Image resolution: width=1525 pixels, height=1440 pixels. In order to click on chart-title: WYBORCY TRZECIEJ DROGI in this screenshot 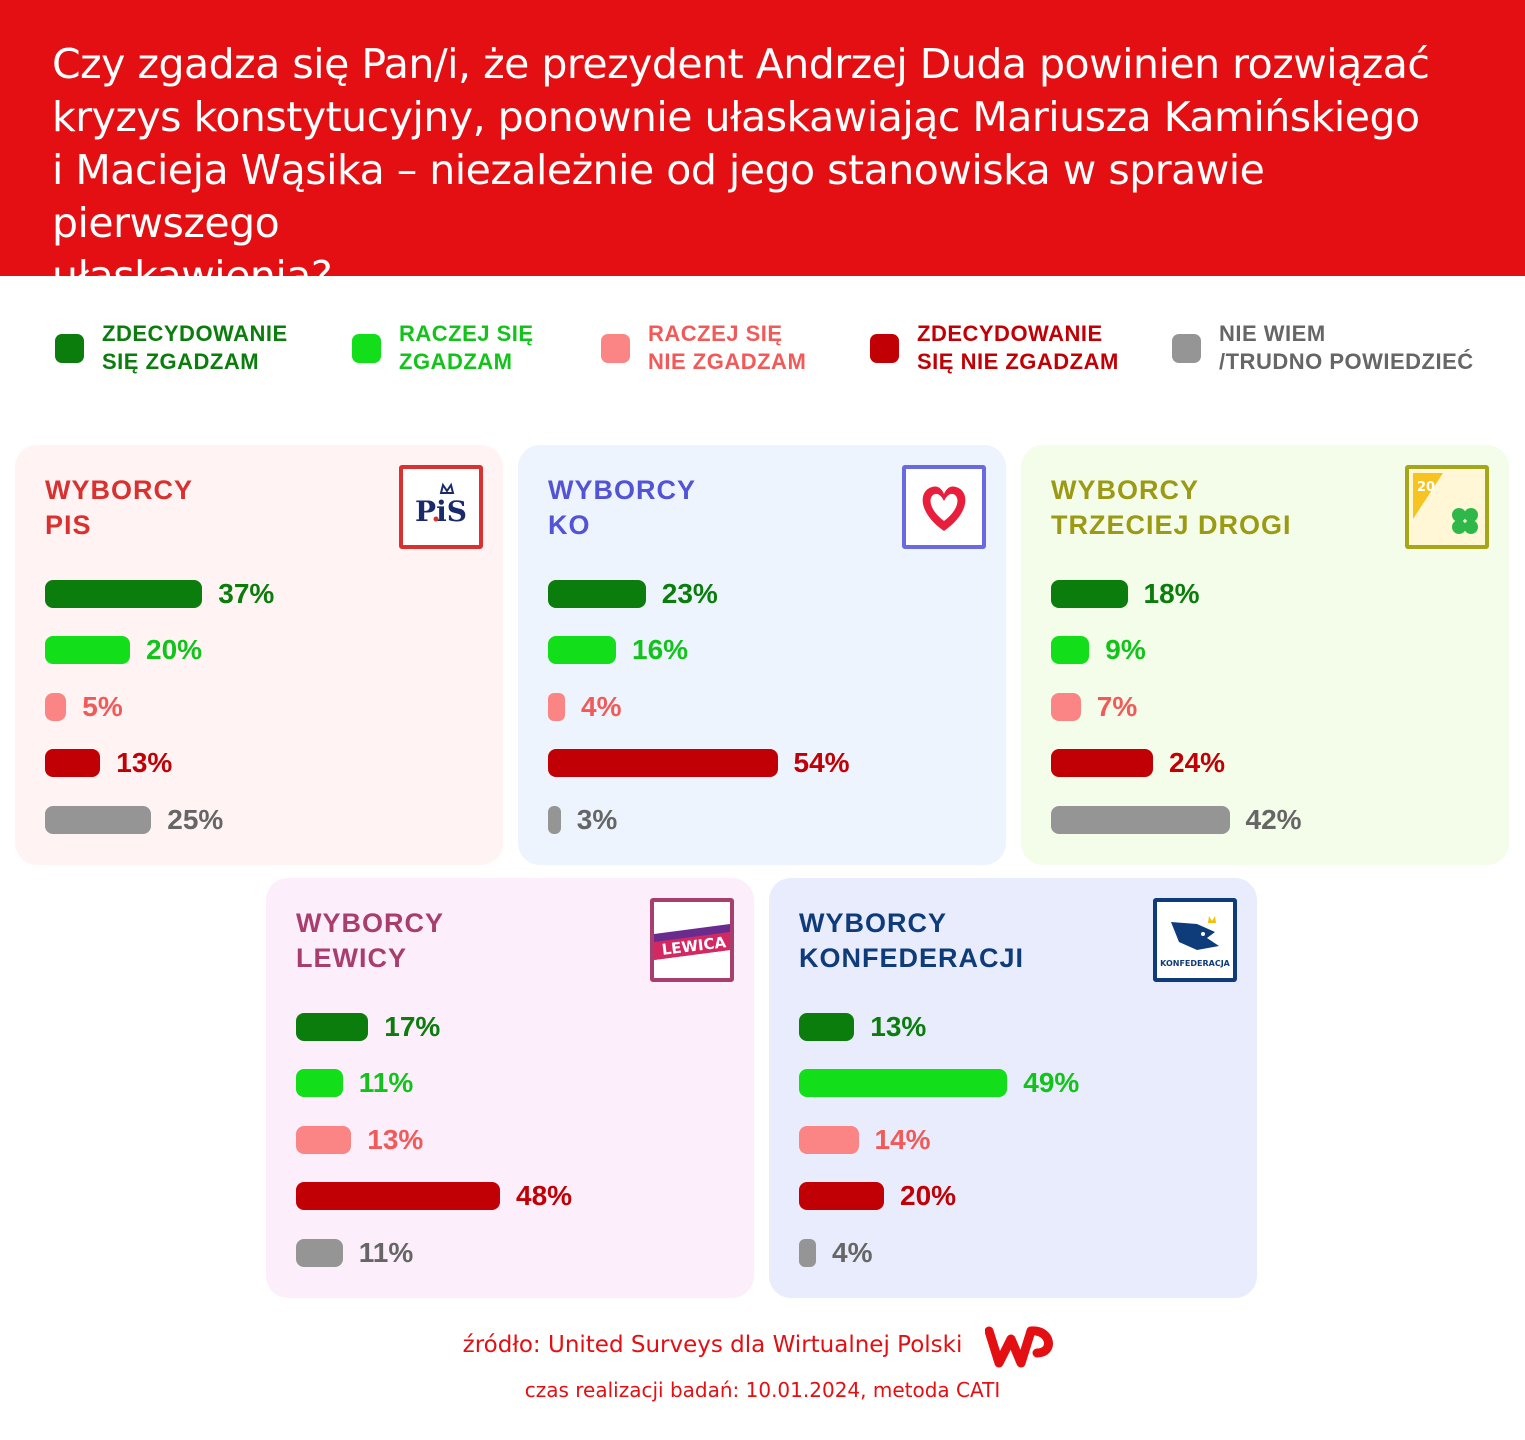, I will do `click(1171, 508)`.